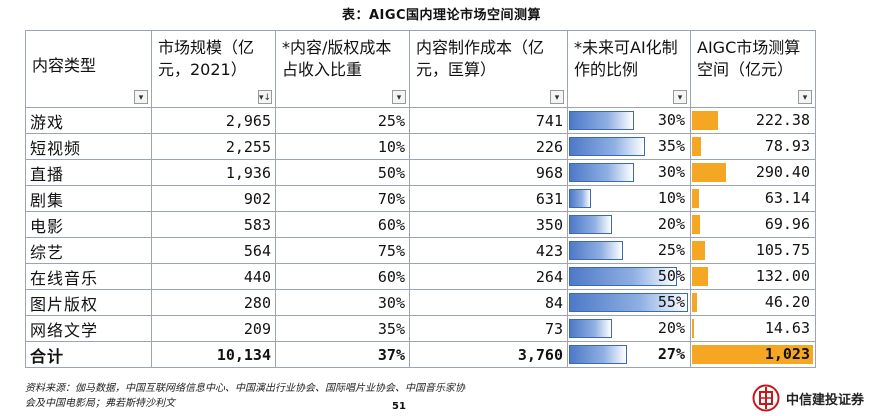  I want to click on cell-aigc-space: 46.20, so click(753, 302).